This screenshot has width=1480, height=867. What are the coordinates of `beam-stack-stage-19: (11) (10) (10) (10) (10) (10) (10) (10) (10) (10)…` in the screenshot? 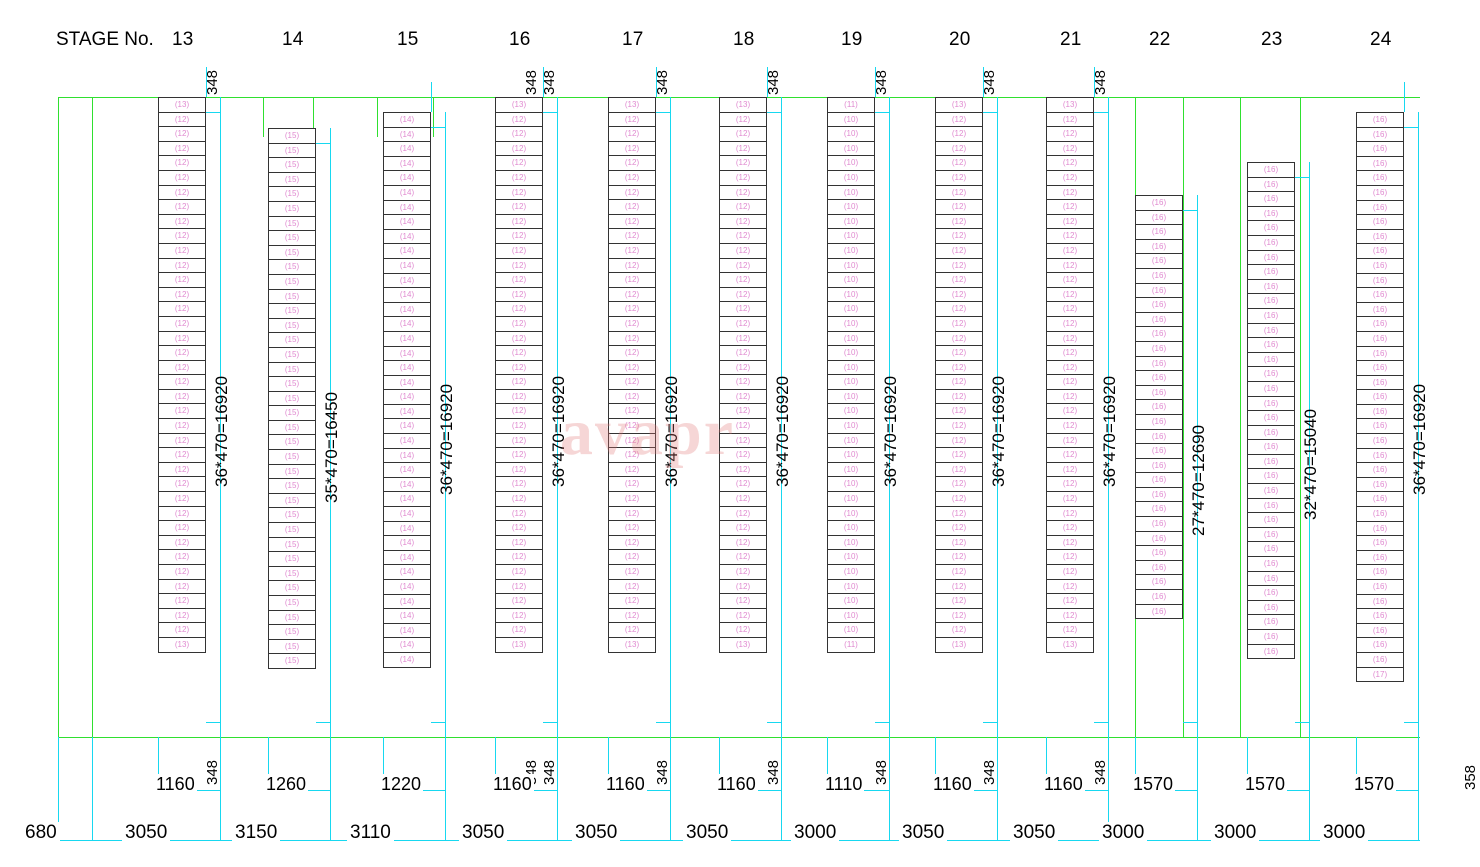 It's located at (851, 375).